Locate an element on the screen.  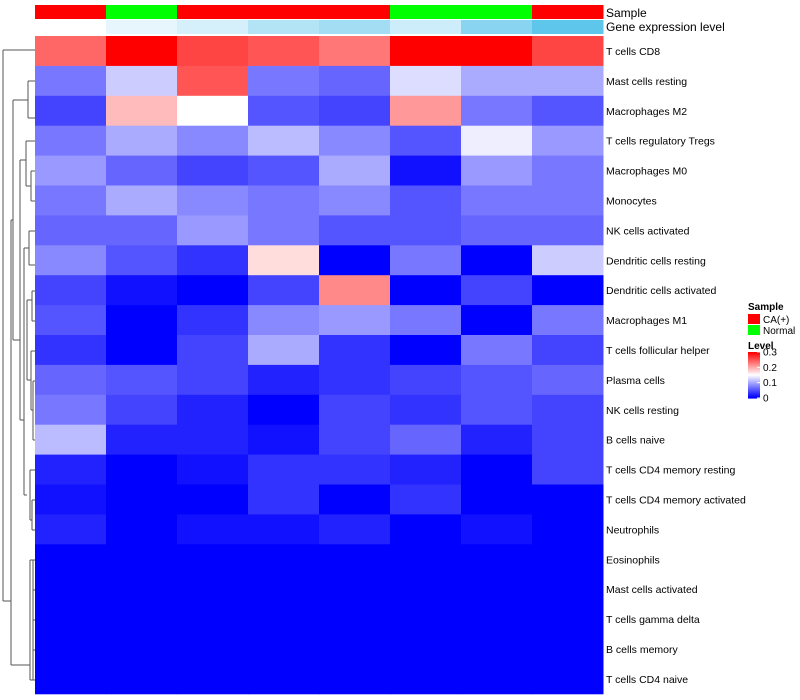
row-label: Macrophages M2 is located at coordinates (646, 112).